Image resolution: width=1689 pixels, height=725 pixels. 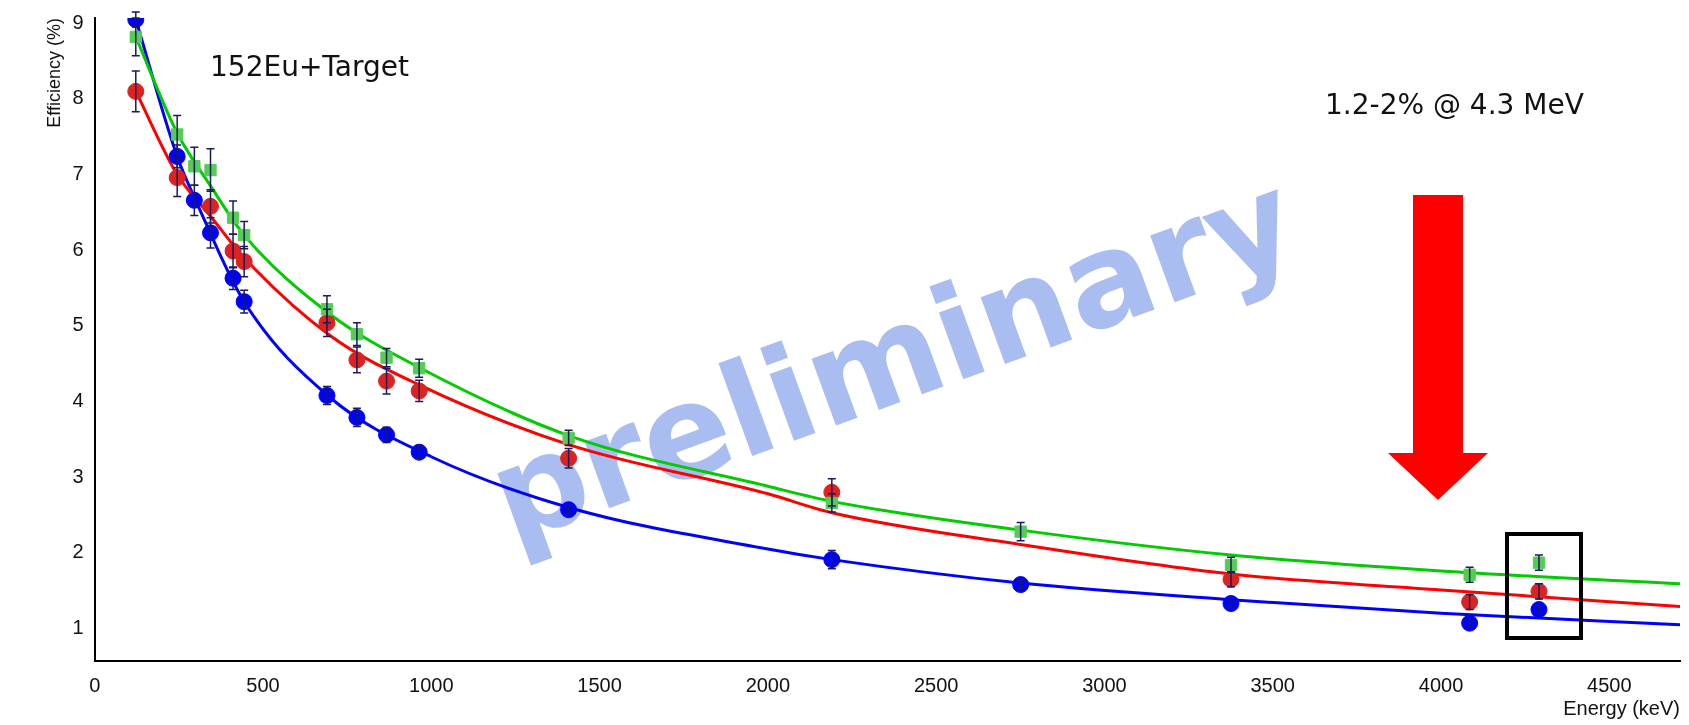 What do you see at coordinates (53, 73) in the screenshot?
I see `y-axis-title: Efficiency (%)` at bounding box center [53, 73].